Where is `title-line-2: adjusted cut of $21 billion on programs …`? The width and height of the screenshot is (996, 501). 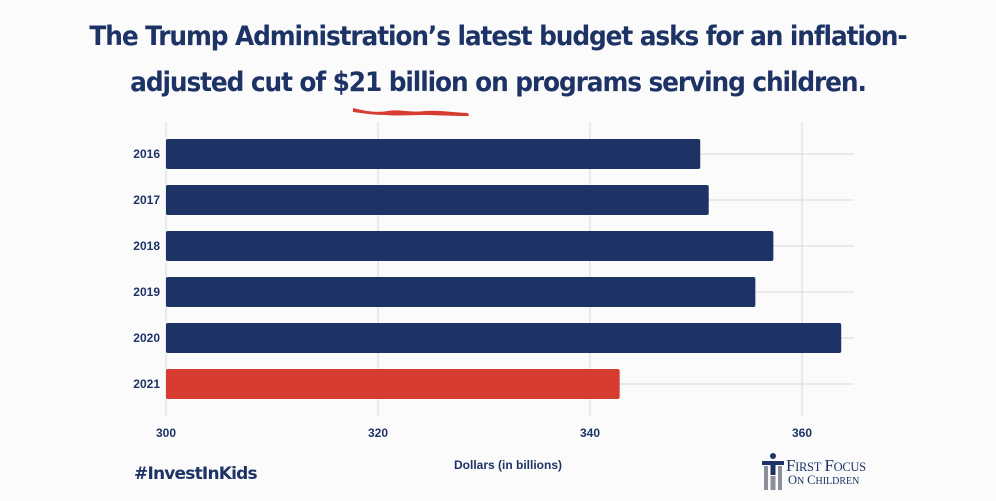
title-line-2: adjusted cut of $21 billion on programs … is located at coordinates (498, 82).